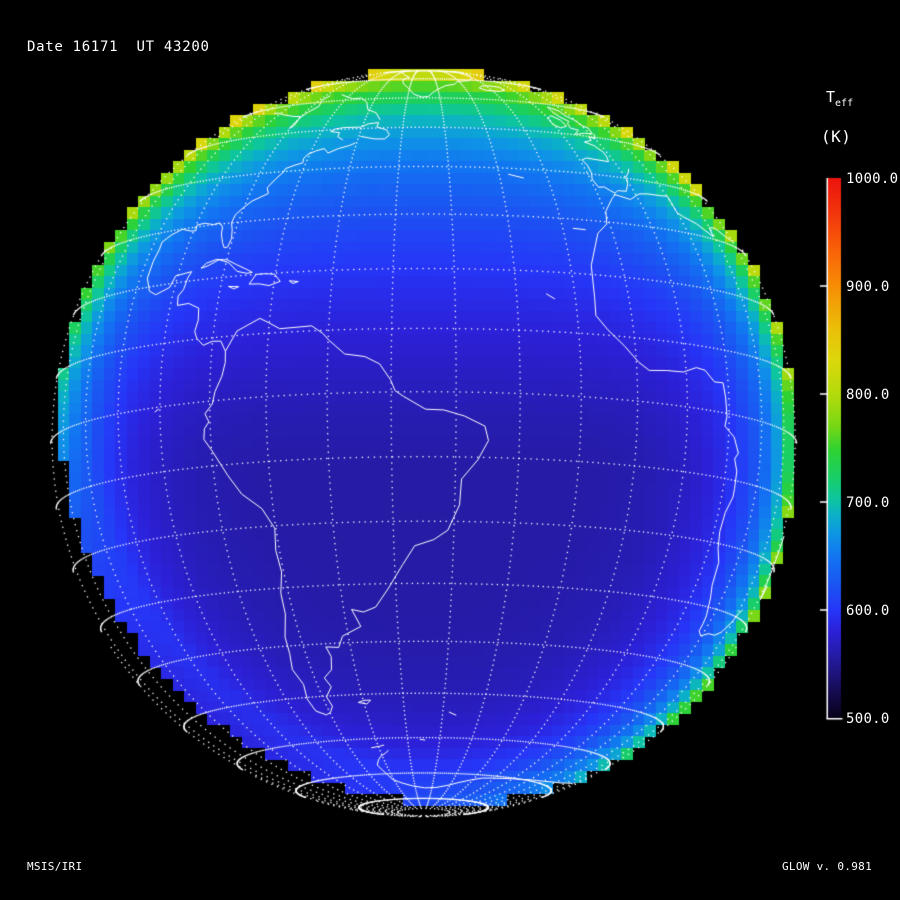 The height and width of the screenshot is (900, 900). I want to click on version-label: GLOW v. 0.981, so click(827, 866).